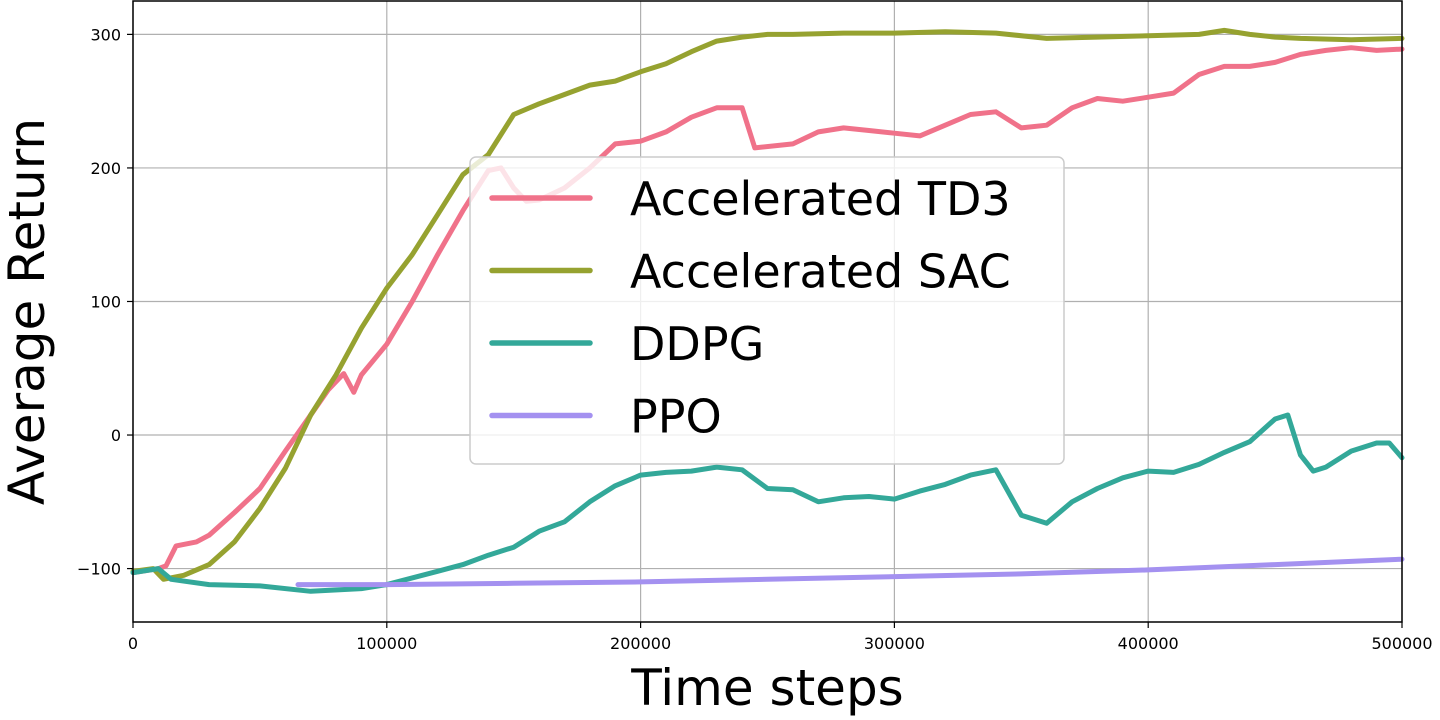  What do you see at coordinates (820, 272) in the screenshot?
I see `legend-label: Accelerated SAC` at bounding box center [820, 272].